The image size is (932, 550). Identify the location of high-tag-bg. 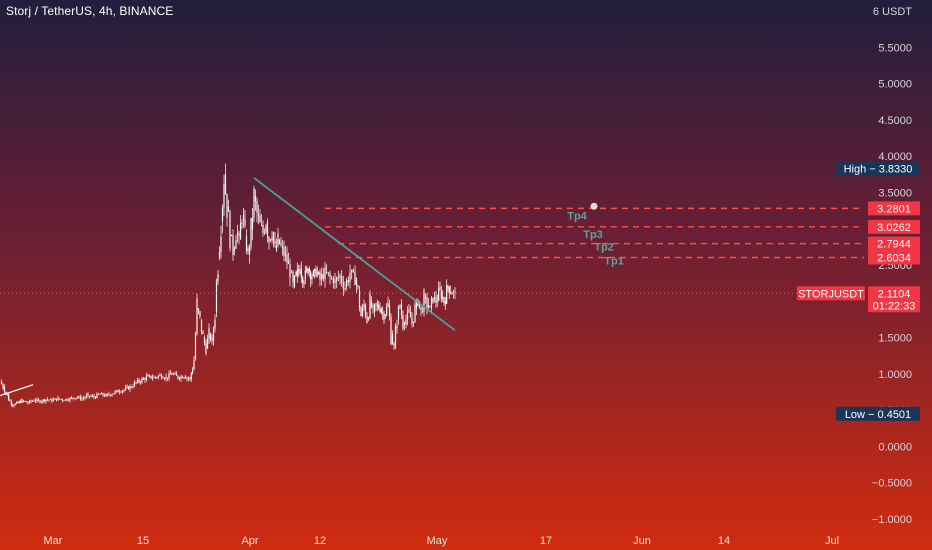
(878, 168).